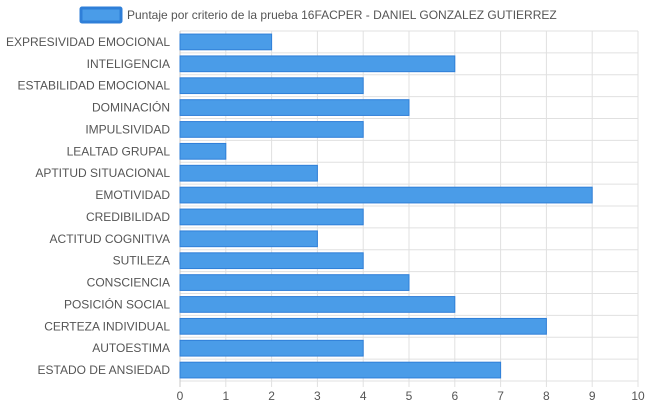  What do you see at coordinates (225, 396) in the screenshot?
I see `x-tick-label: 1` at bounding box center [225, 396].